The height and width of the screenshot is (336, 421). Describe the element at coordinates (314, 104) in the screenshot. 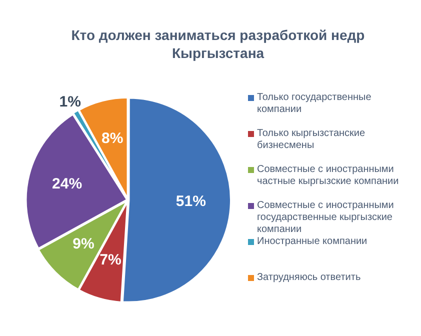

I see `legend-label: Только государственные компании` at that location.